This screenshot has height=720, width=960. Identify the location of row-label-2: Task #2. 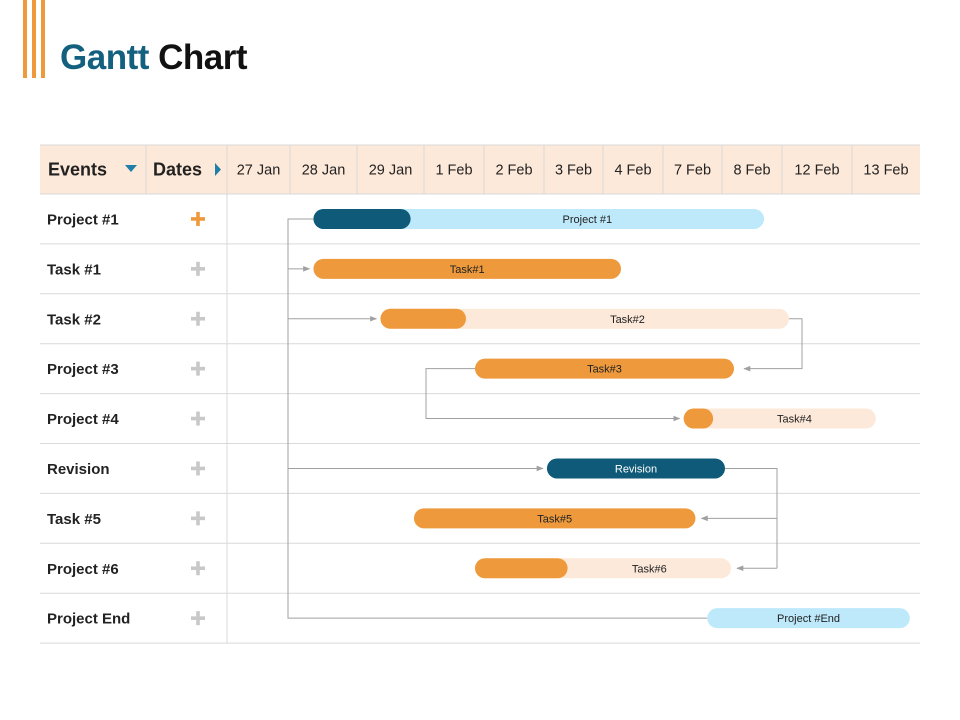
(74, 319).